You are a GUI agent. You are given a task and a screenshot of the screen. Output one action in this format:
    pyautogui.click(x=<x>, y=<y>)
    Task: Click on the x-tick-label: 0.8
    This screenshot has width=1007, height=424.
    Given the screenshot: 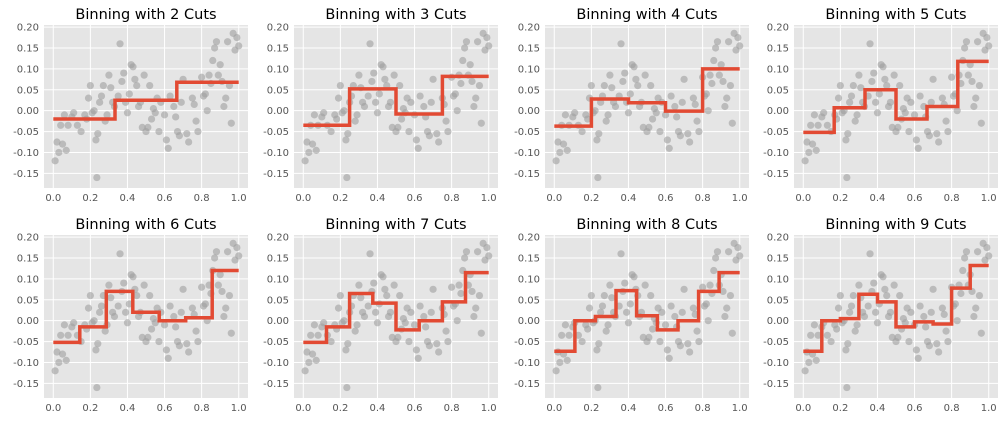 What is the action you would take?
    pyautogui.click(x=452, y=408)
    